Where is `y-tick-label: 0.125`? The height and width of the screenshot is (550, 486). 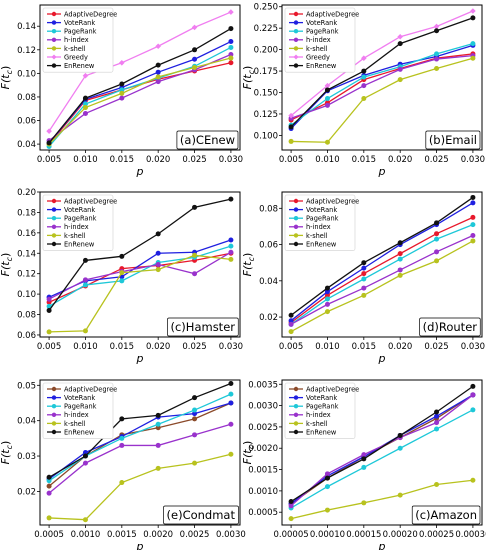
y-tick-label: 0.125 is located at coordinates (266, 115).